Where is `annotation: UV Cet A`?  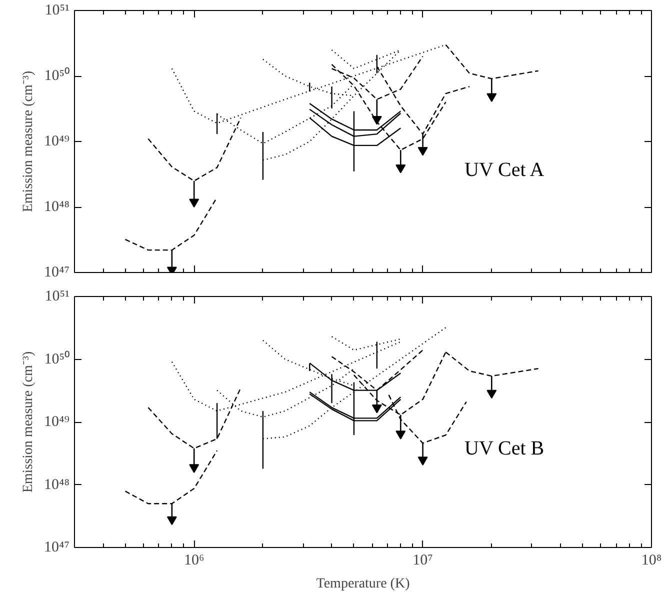 annotation: UV Cet A is located at coordinates (504, 169).